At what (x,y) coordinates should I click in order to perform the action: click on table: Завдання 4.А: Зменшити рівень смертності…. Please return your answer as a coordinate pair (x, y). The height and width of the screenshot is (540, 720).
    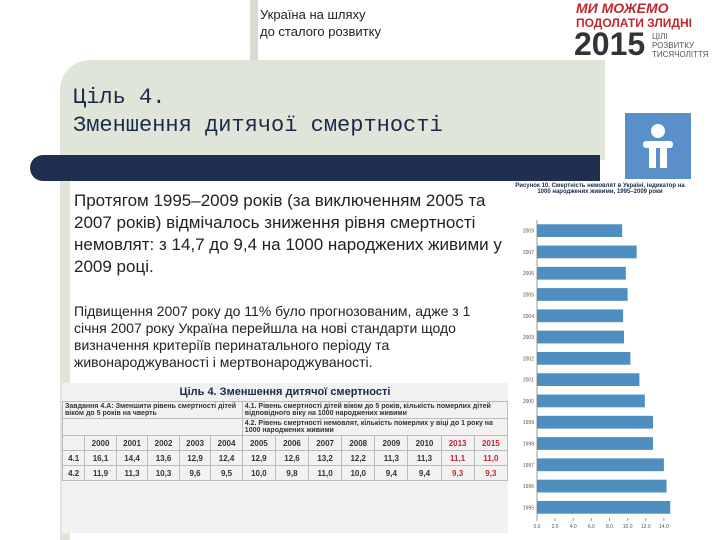
    Looking at the image, I should click on (285, 441).